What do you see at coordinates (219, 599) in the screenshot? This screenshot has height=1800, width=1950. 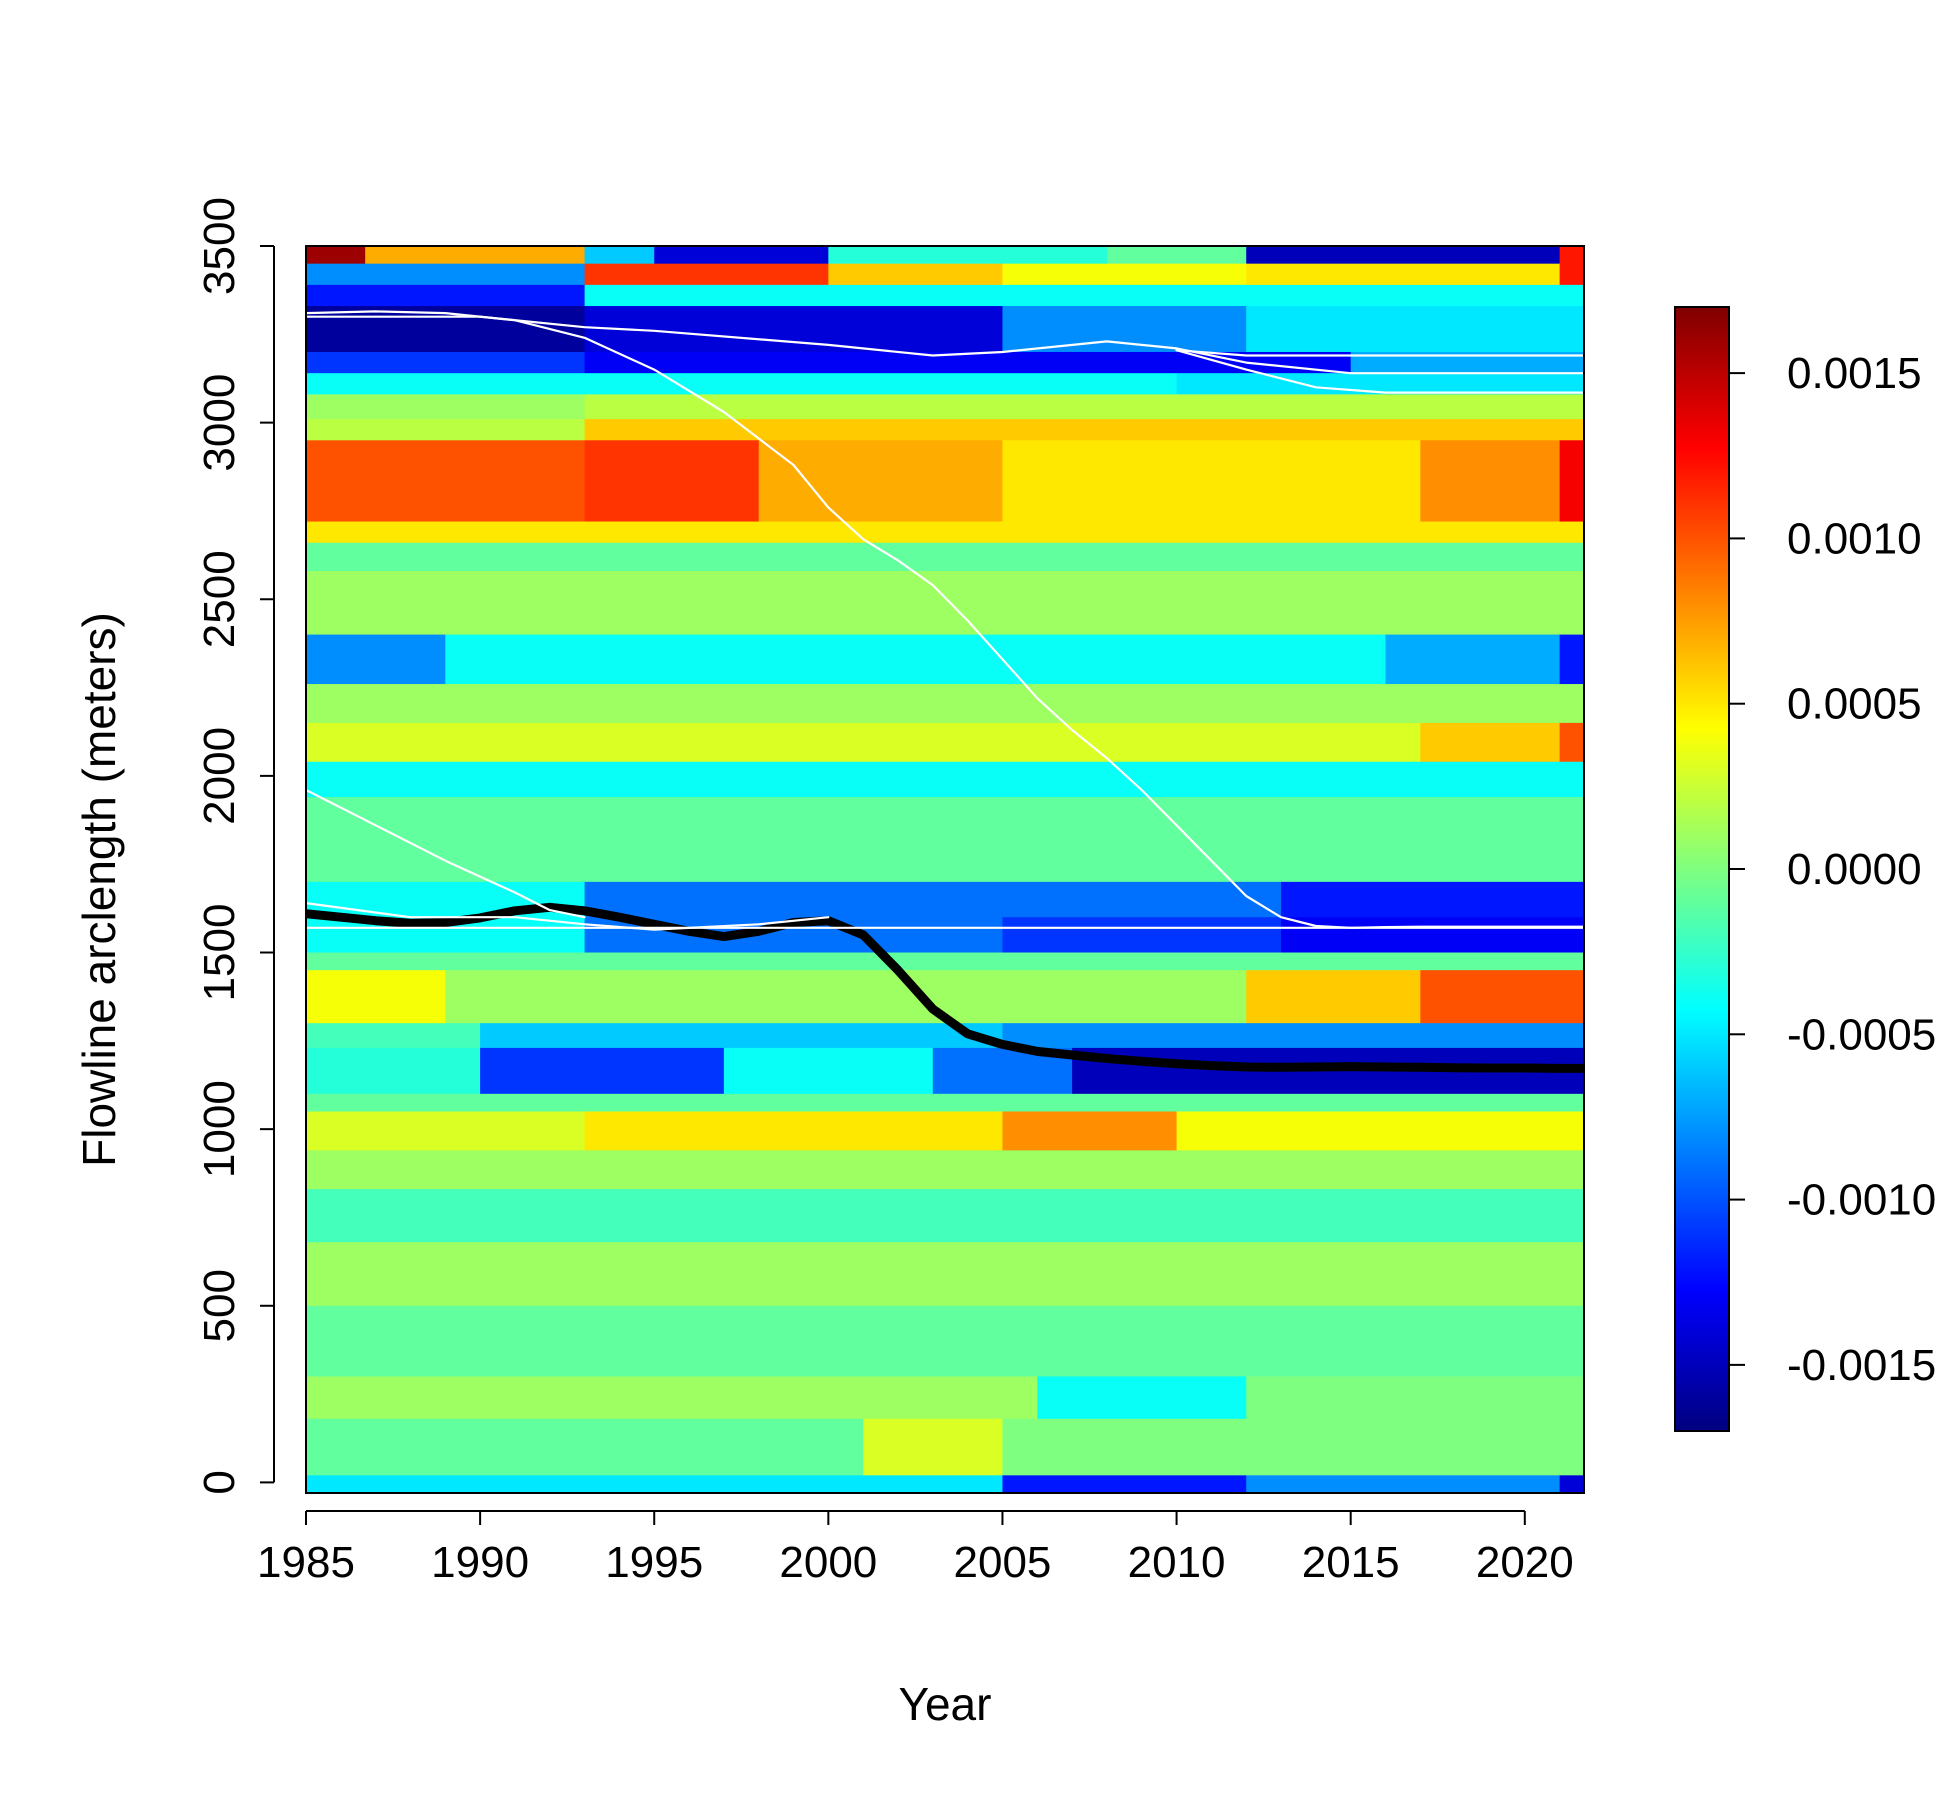 I see `y-tick-label: 2500` at bounding box center [219, 599].